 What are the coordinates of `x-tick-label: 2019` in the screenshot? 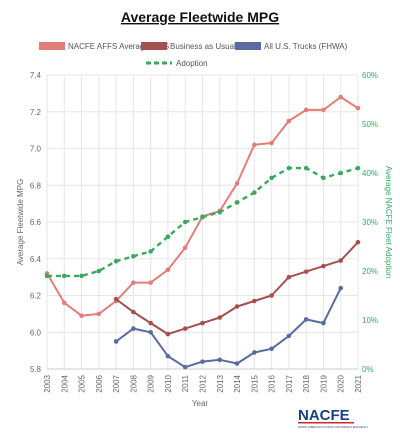 It's located at (323, 383).